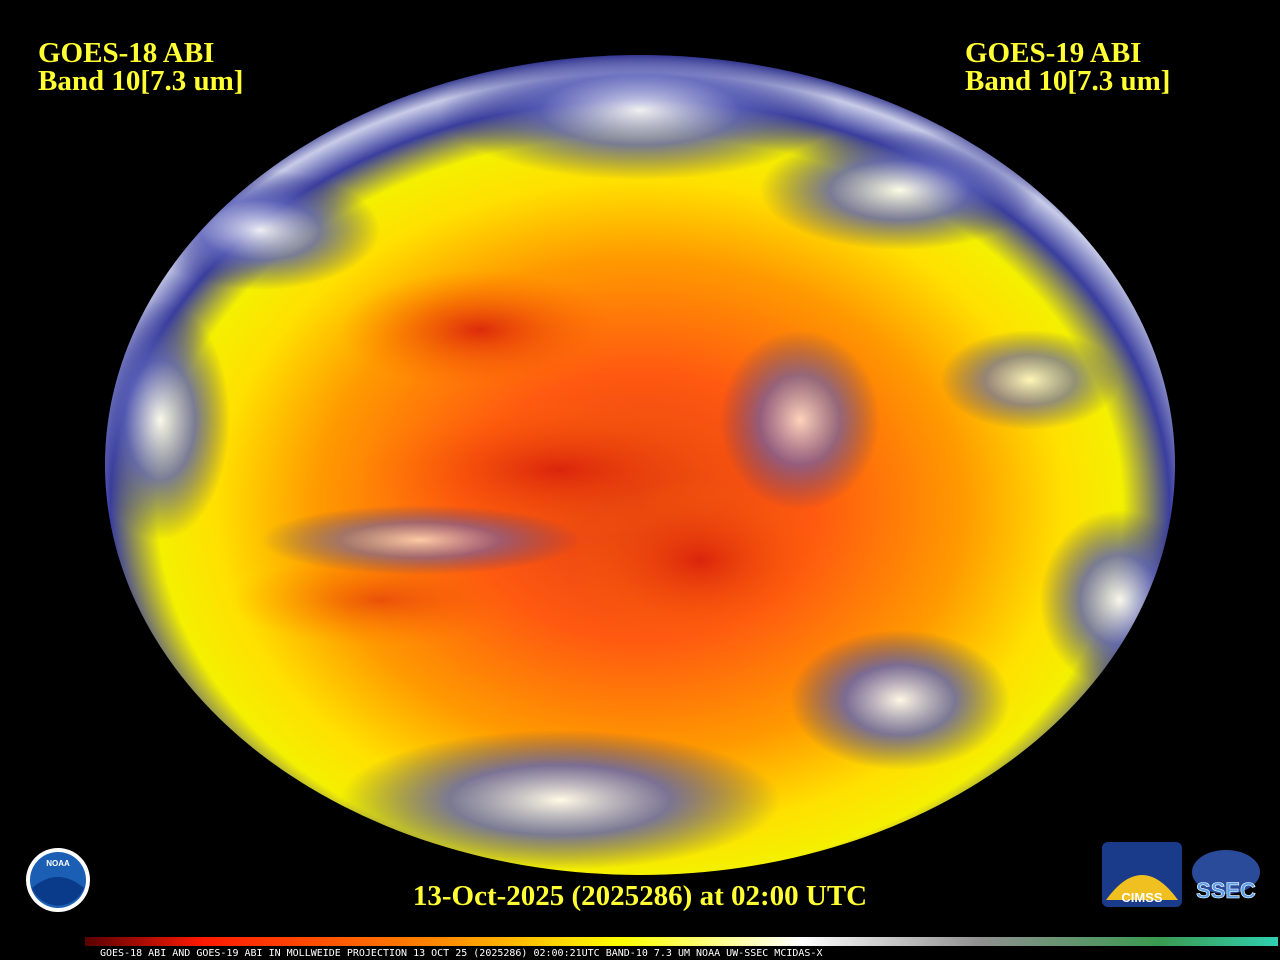 The width and height of the screenshot is (1280, 960). I want to click on left-label: GOES-18 ABI, so click(126, 53).